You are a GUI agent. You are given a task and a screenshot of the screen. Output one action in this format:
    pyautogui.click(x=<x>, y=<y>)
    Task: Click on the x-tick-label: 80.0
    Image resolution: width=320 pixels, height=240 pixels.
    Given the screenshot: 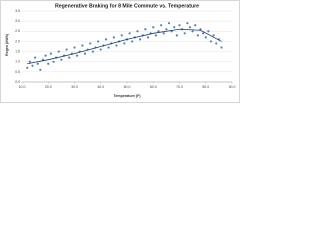 What is the action you would take?
    pyautogui.click(x=205, y=87)
    